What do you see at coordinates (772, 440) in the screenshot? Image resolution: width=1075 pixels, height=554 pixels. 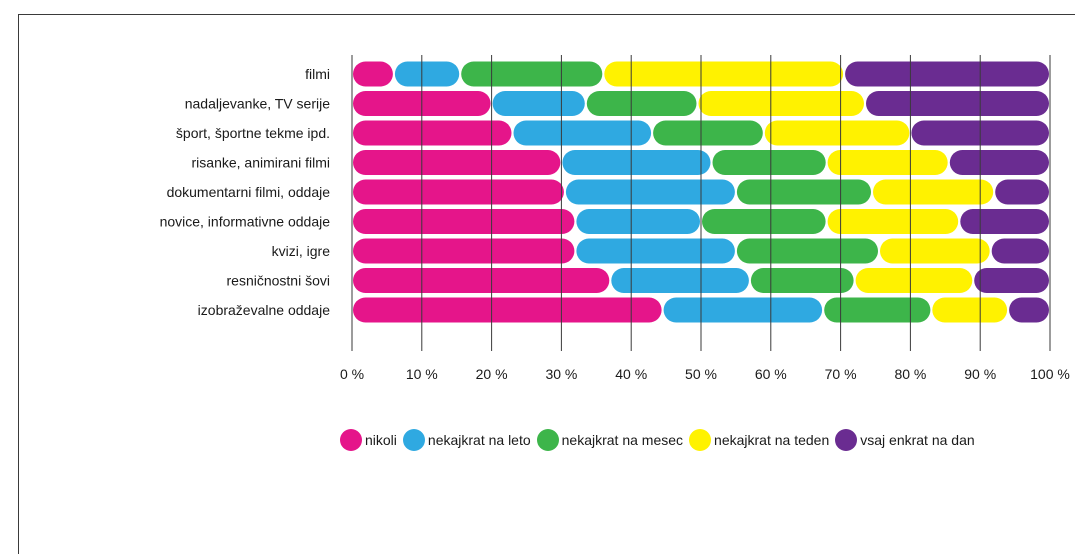 I see `legend-label: nekajkrat na teden` at bounding box center [772, 440].